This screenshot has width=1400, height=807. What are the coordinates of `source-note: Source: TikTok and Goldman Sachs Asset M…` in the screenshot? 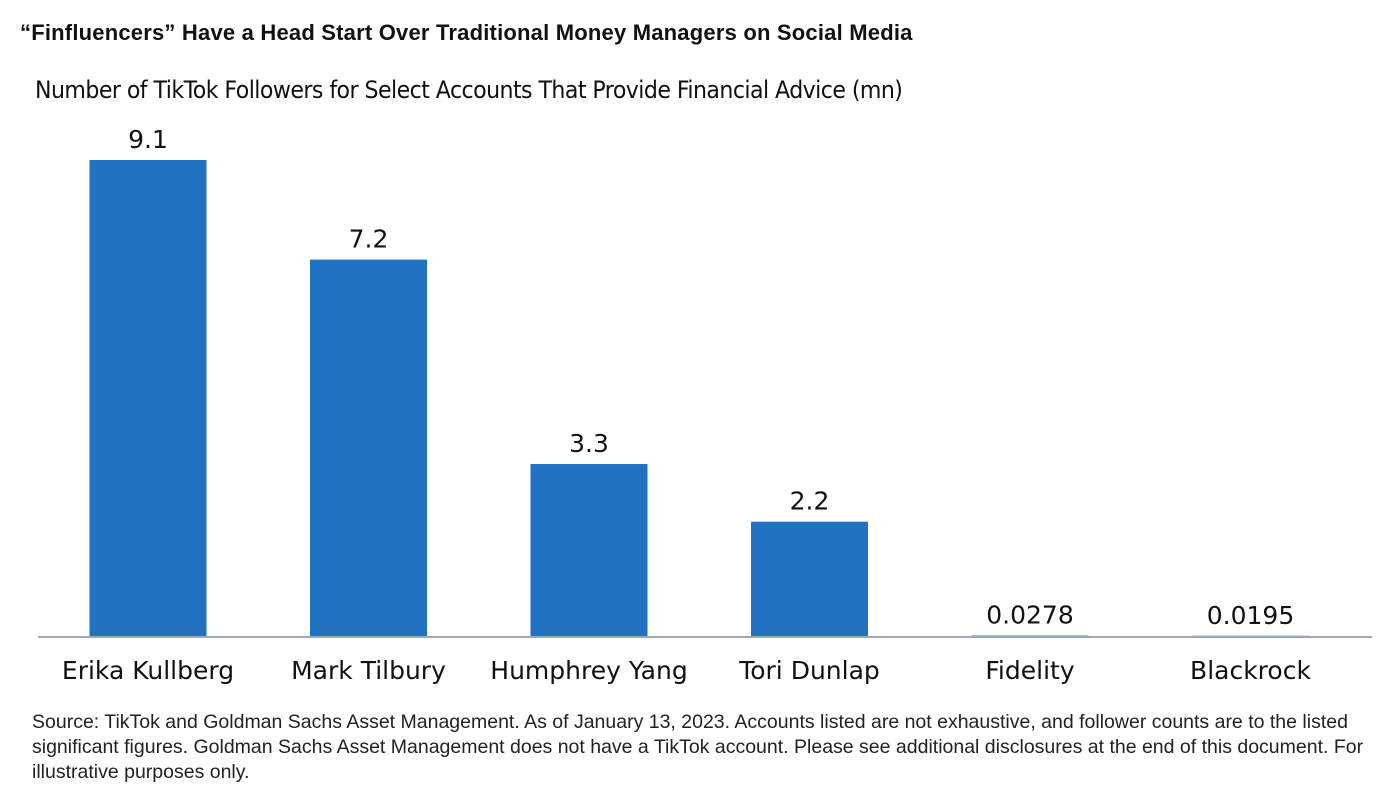 It's located at (698, 747).